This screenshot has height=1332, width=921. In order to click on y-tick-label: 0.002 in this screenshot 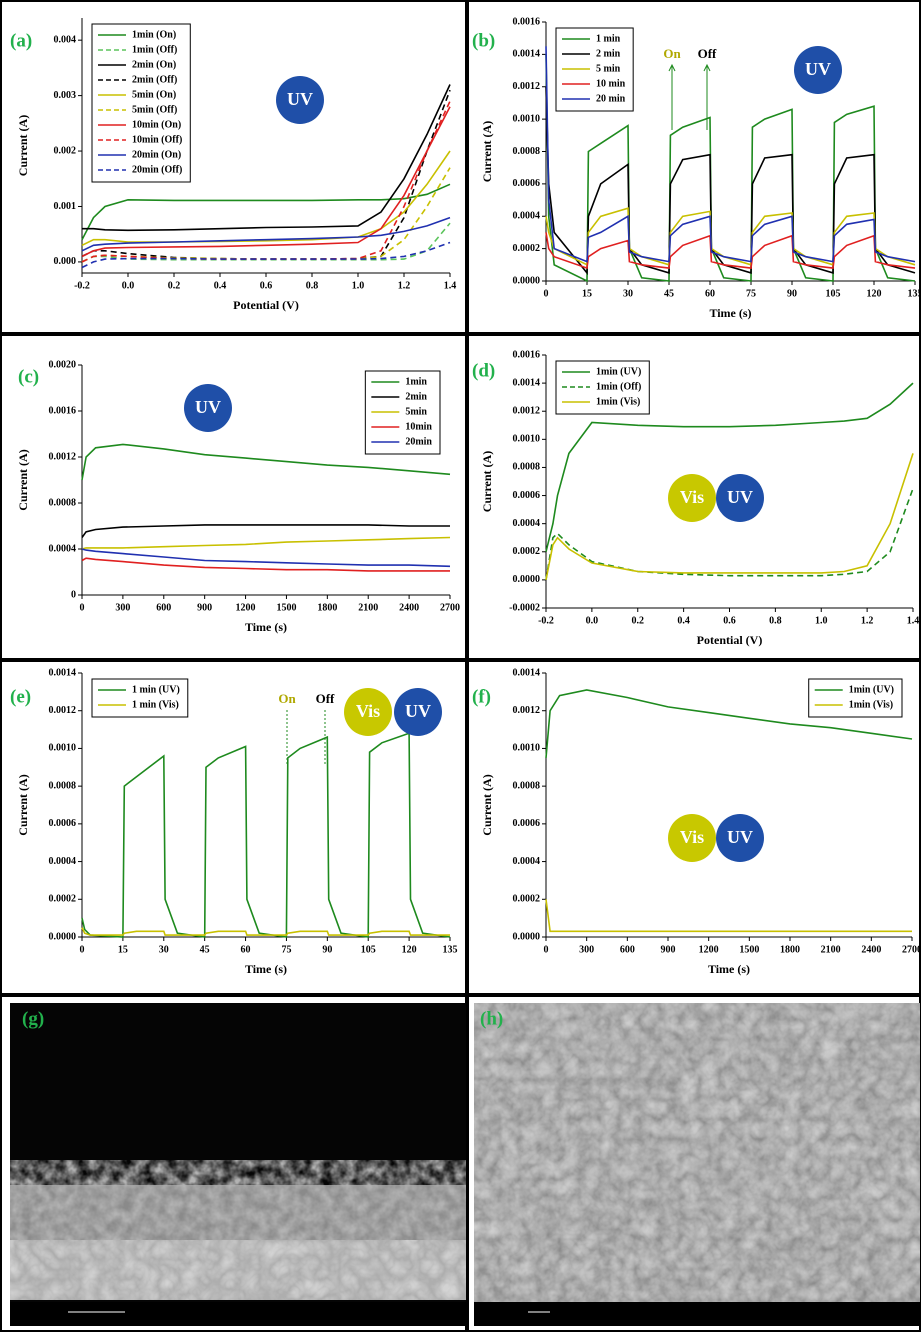, I will do `click(65, 150)`.